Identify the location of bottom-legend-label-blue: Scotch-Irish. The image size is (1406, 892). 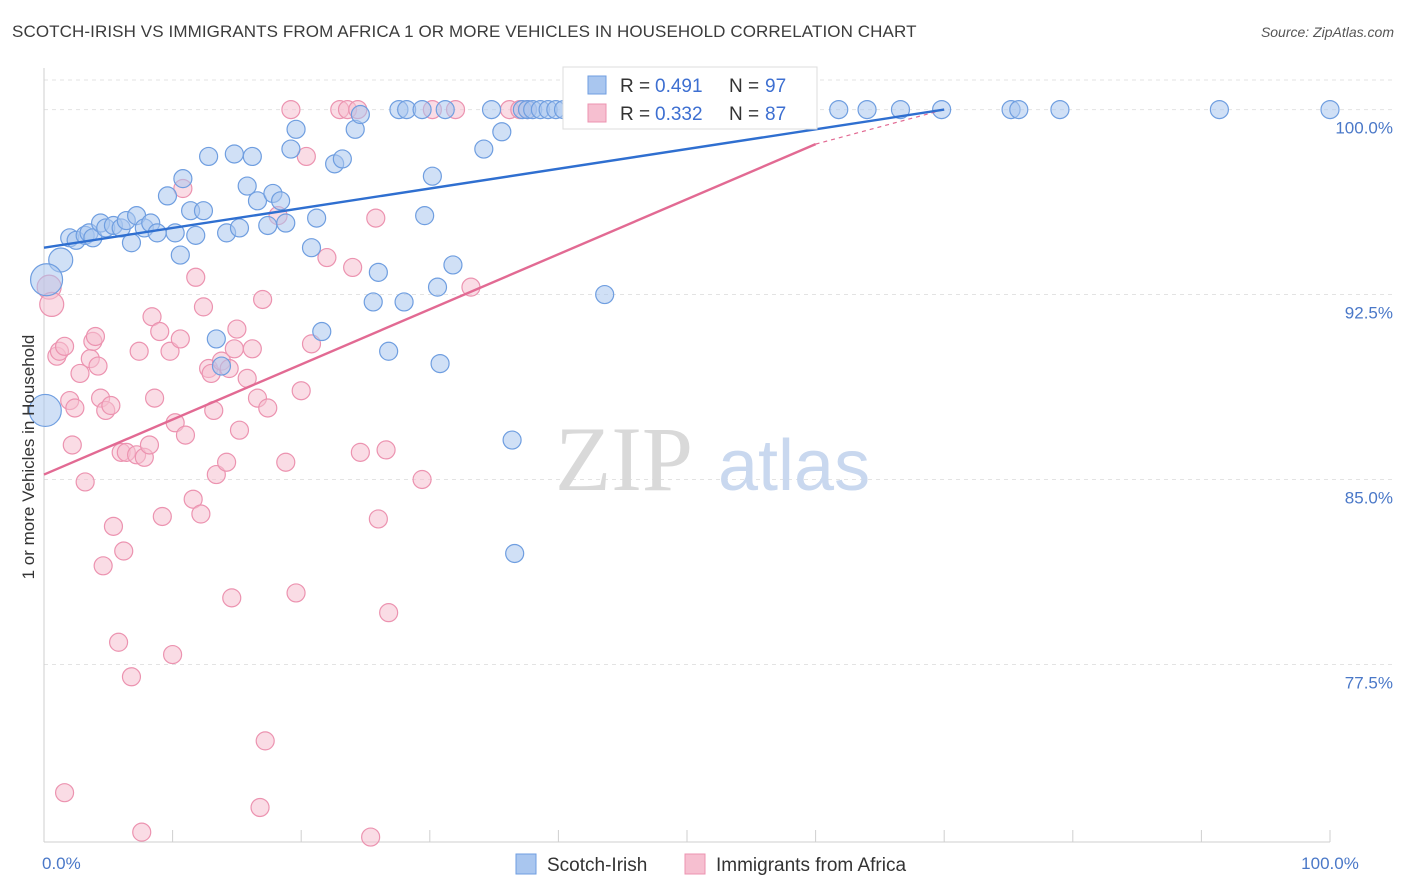
(597, 865).